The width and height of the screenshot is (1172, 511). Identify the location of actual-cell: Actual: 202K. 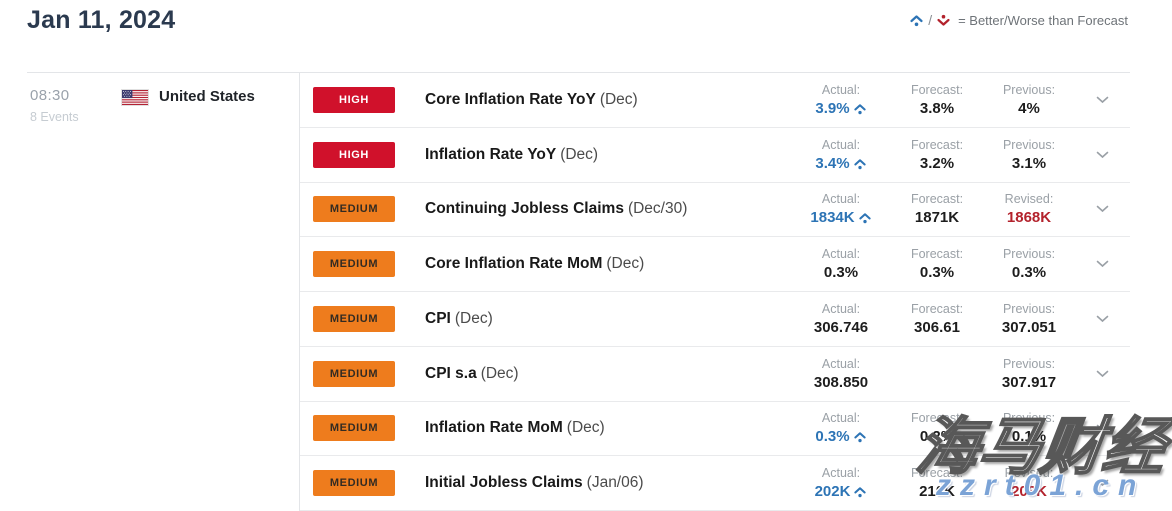
(841, 483).